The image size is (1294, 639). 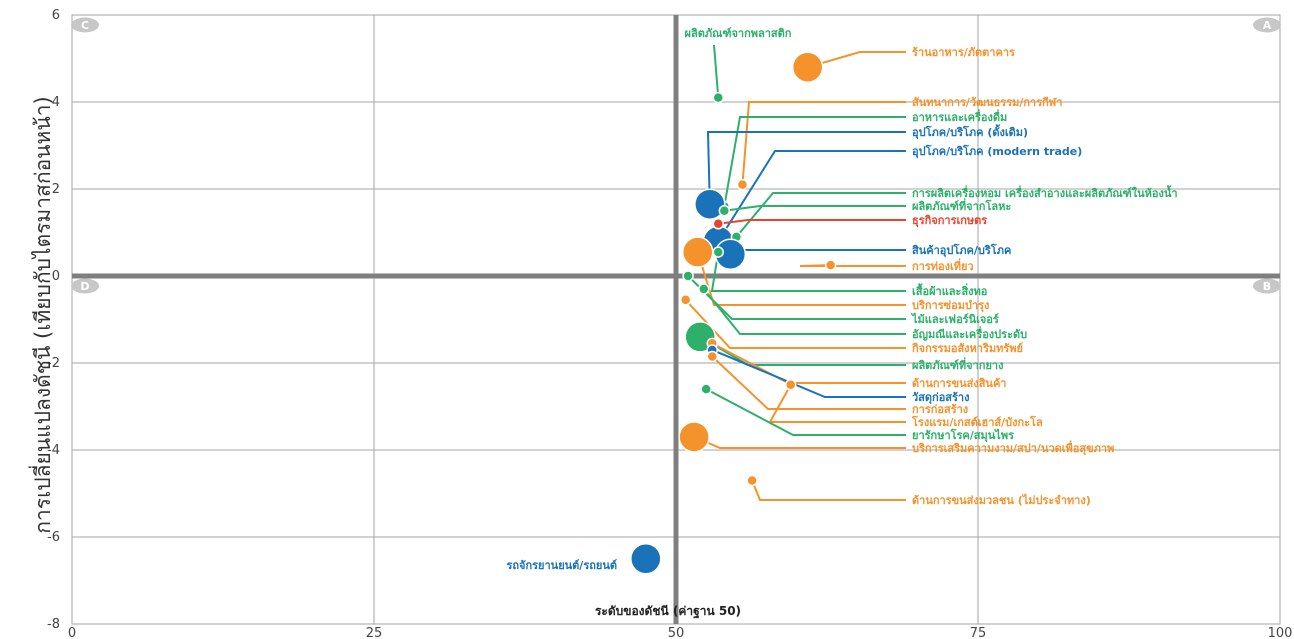 I want to click on data-label: อาหารและเครื่องดื่ม, so click(x=959, y=116).